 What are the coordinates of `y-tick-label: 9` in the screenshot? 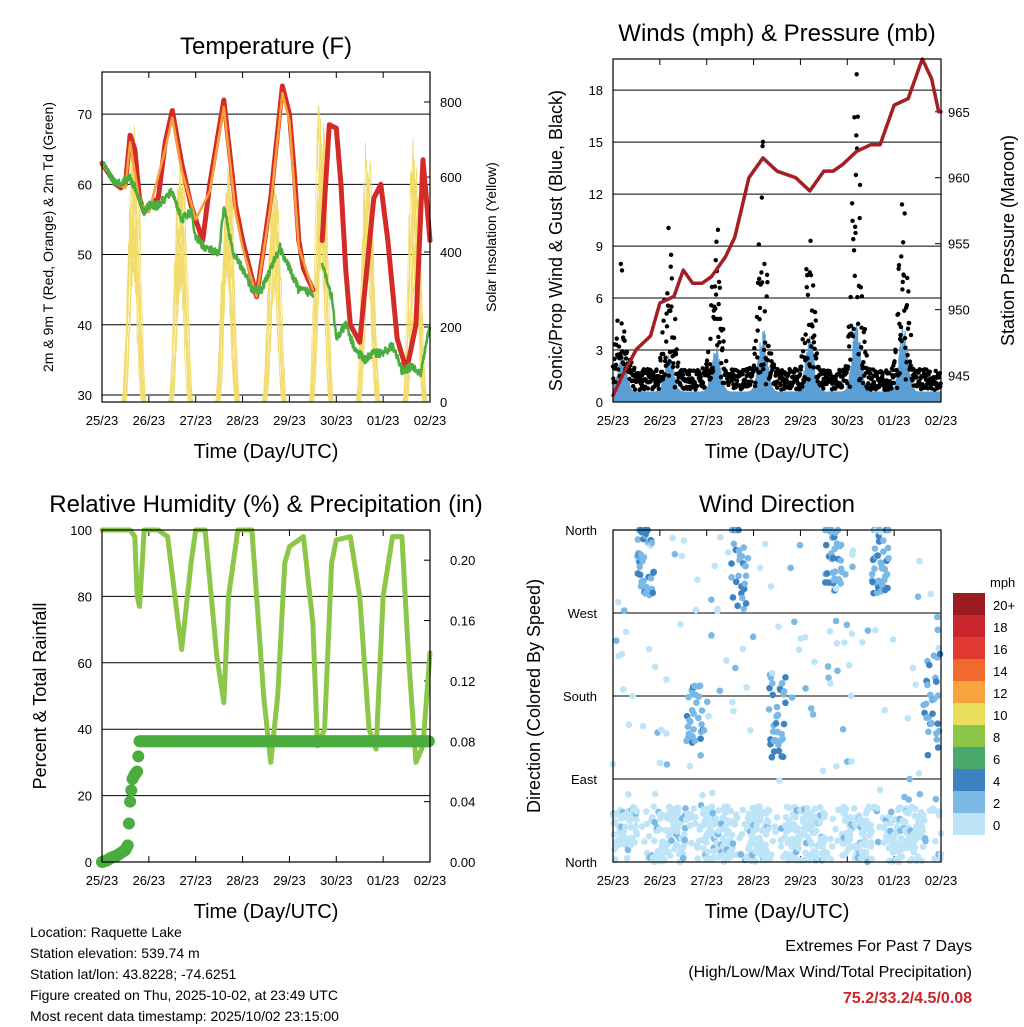 It's located at (599, 246).